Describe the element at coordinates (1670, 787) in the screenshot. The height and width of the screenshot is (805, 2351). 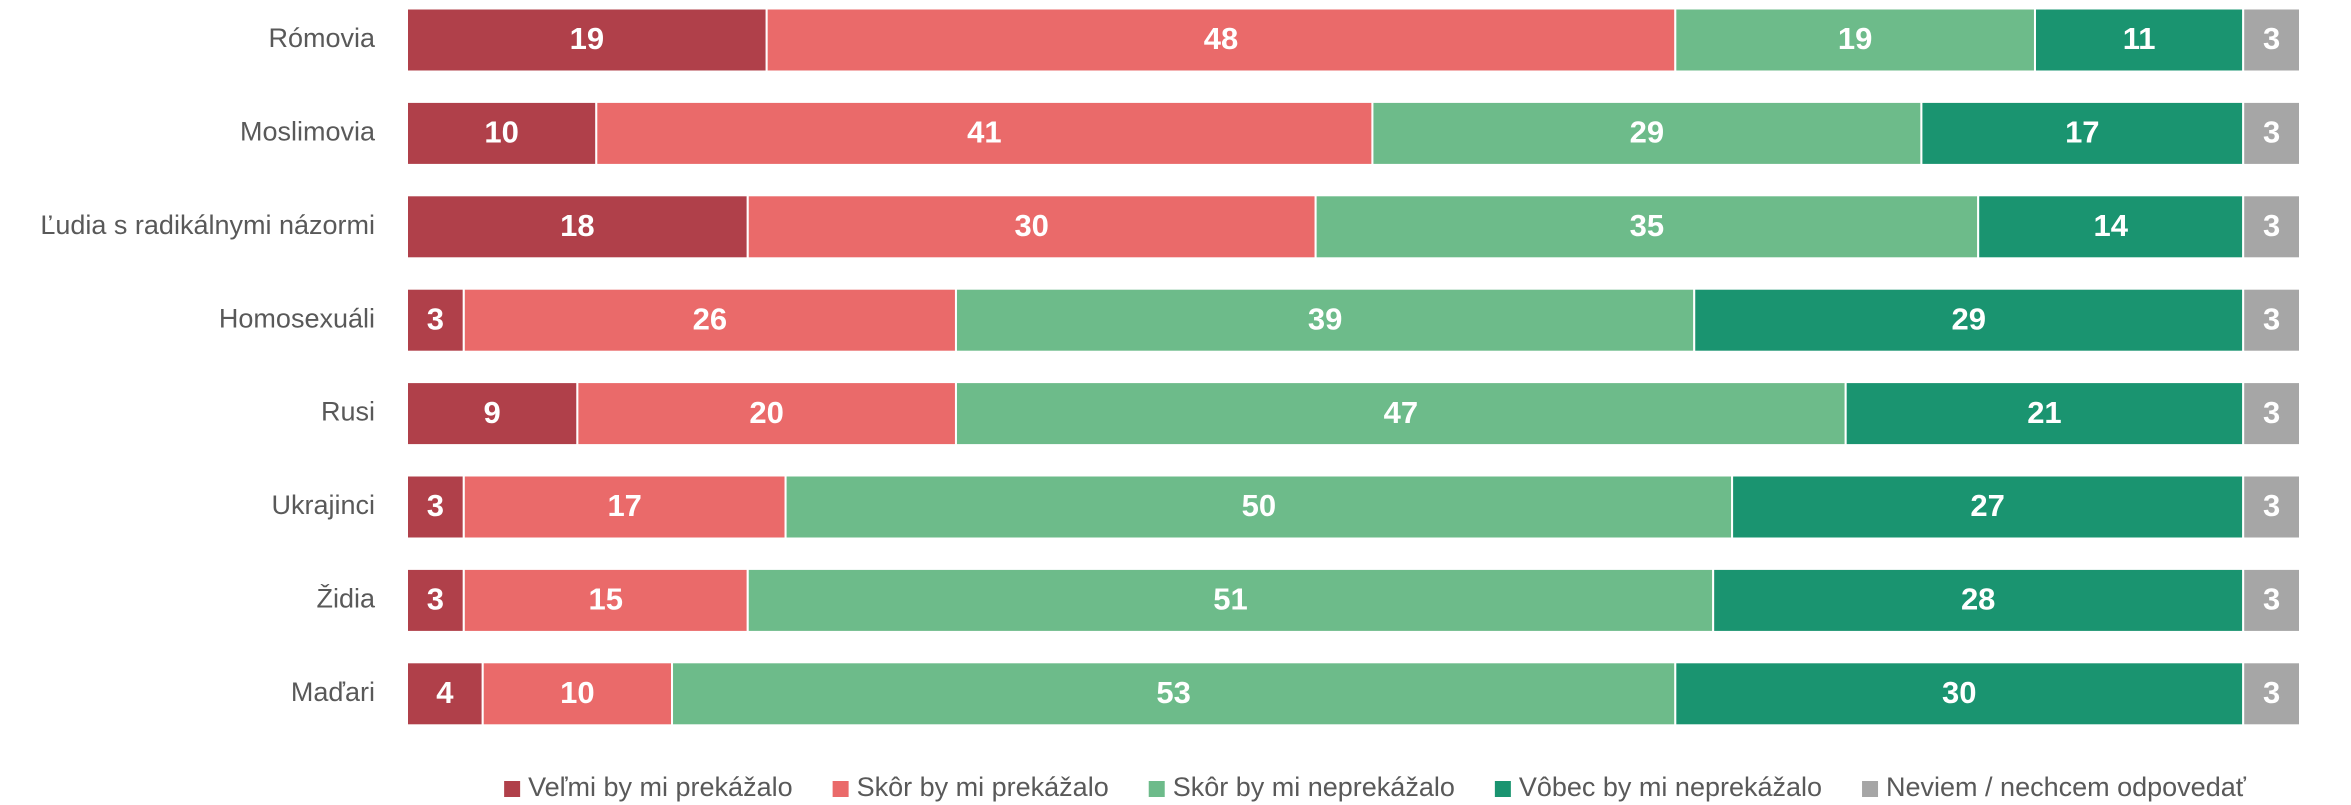
I see `legend-label: Vôbec by mi neprekážalo` at that location.